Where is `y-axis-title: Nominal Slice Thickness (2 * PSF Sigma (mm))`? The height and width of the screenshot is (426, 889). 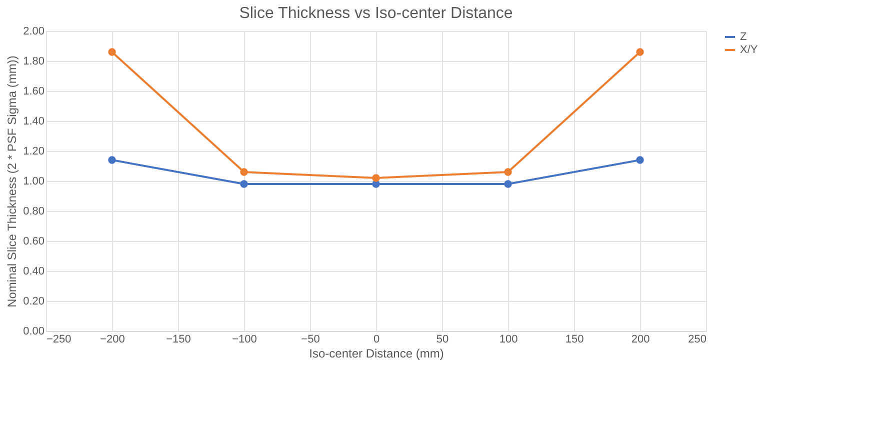 y-axis-title: Nominal Slice Thickness (2 * PSF Sigma (mm)) is located at coordinates (12, 182).